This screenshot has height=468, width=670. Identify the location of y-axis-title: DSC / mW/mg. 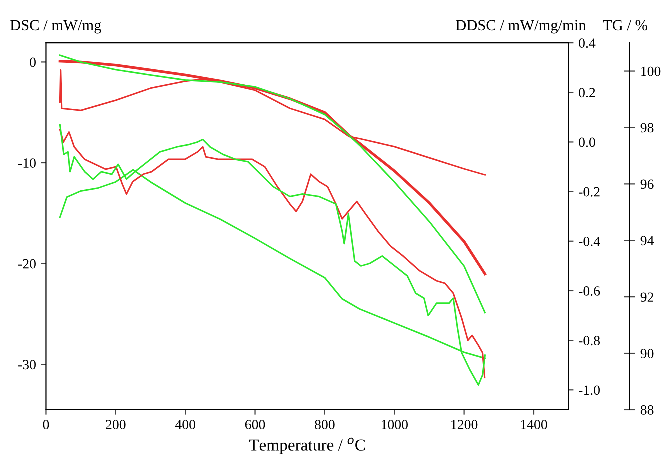
(56, 27).